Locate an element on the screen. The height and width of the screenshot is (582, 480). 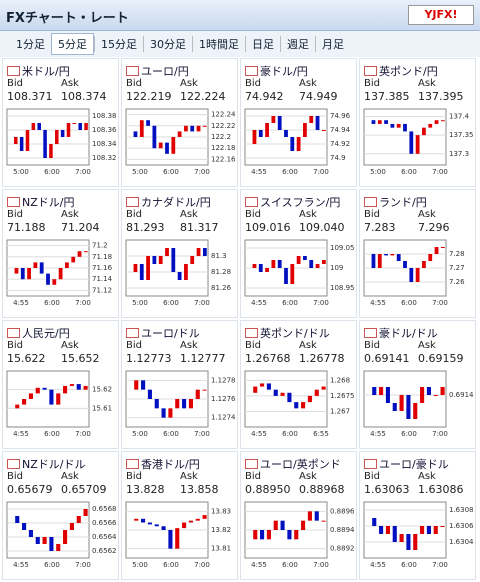
logo: YJFX! is located at coordinates (441, 15).